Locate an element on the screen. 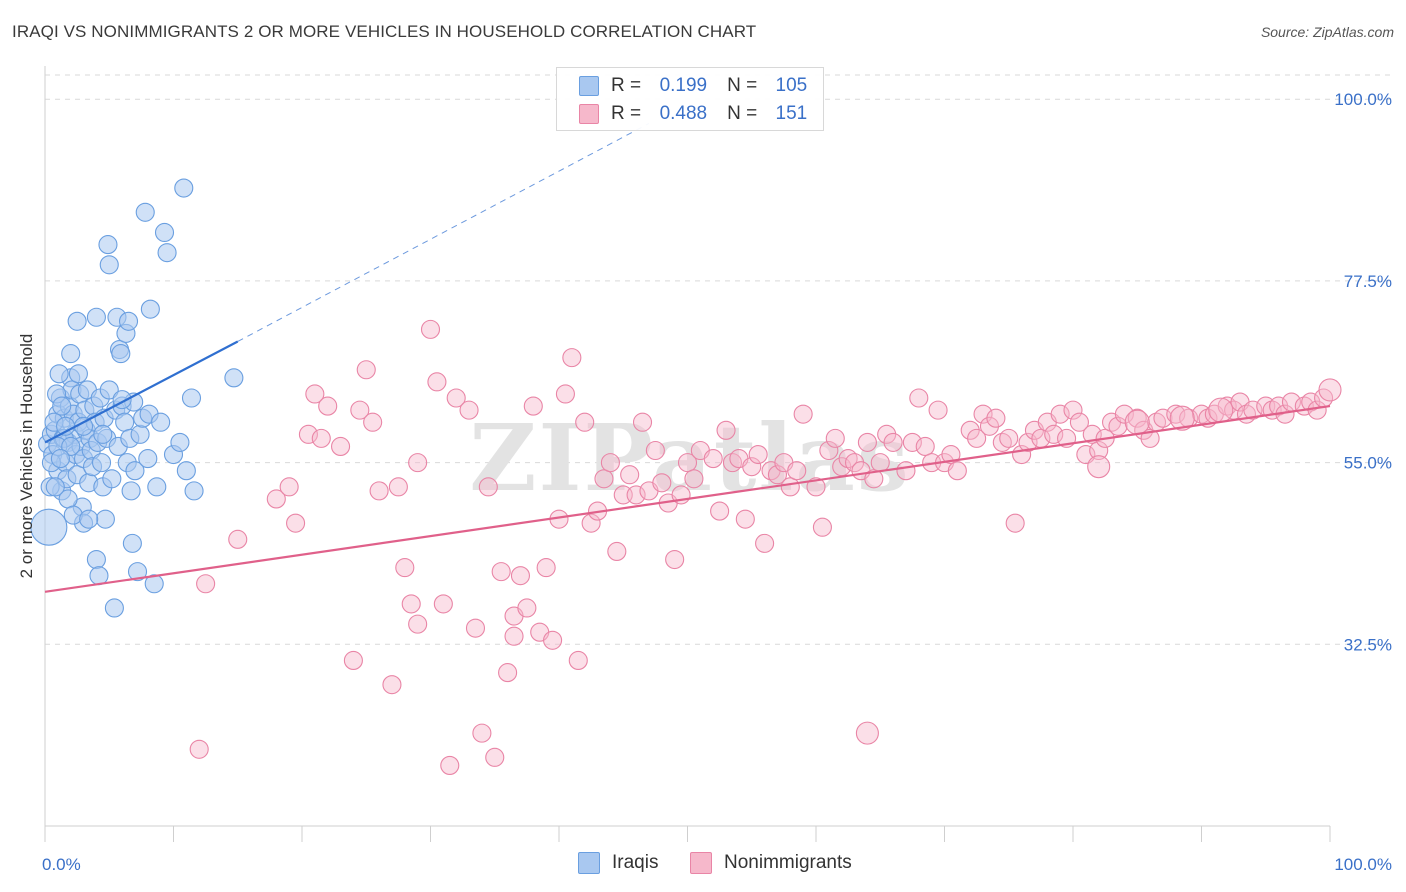 This screenshot has height=892, width=1406. bottom-legend-nonimmigrants: Nonimmigrants is located at coordinates (771, 863).